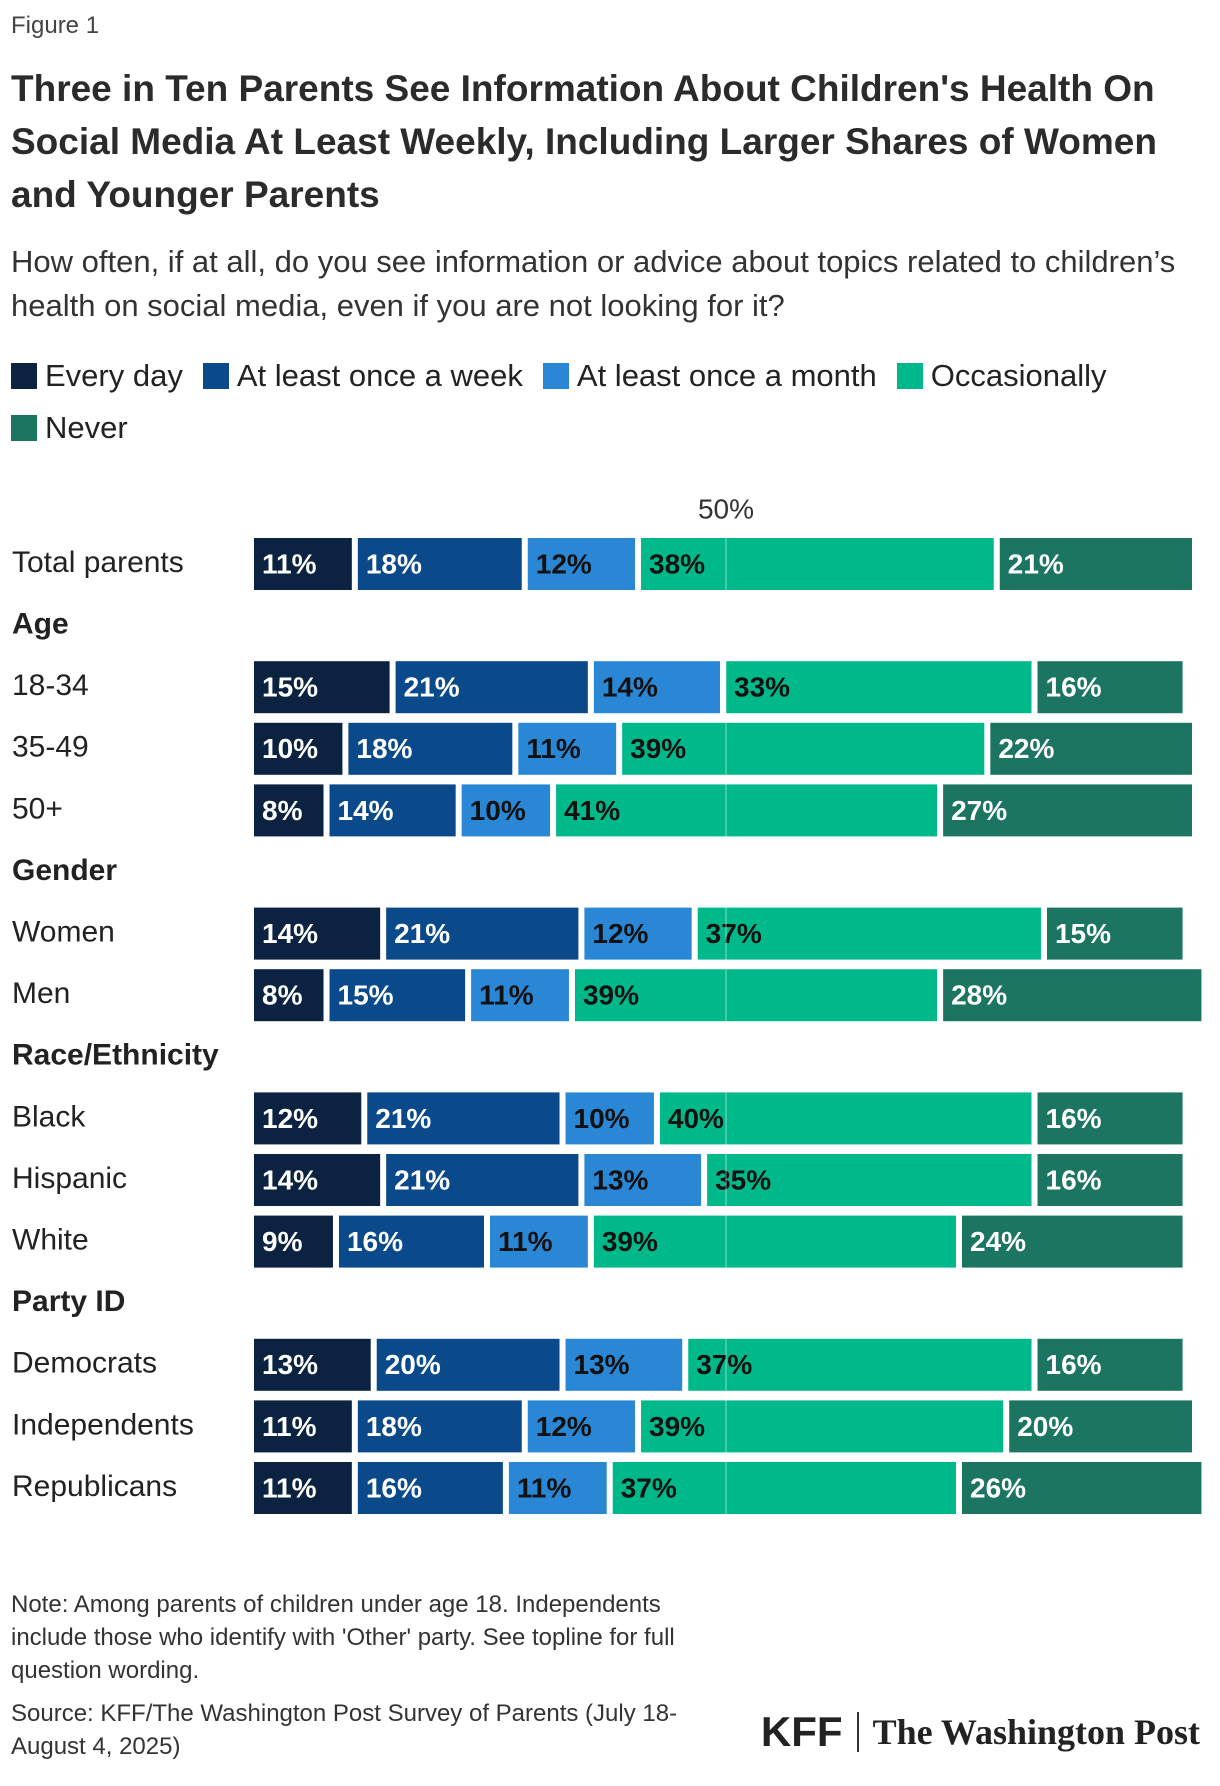  What do you see at coordinates (362, 376) in the screenshot?
I see `legend-item: At least once a week` at bounding box center [362, 376].